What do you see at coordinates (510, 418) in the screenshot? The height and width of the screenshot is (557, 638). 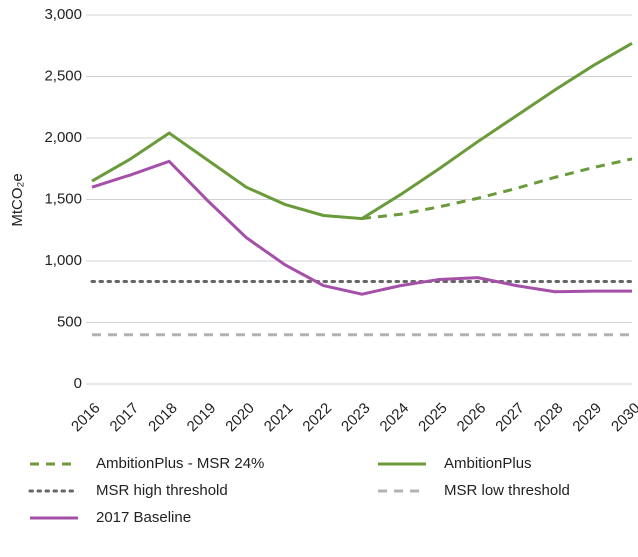 I see `x-tick-label: 2027` at bounding box center [510, 418].